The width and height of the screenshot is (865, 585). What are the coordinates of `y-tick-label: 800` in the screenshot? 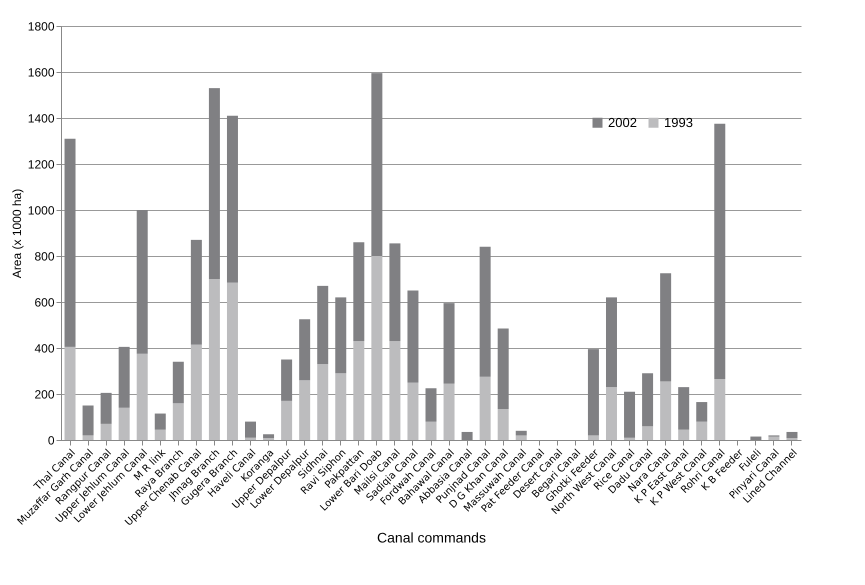 It's located at (44, 257).